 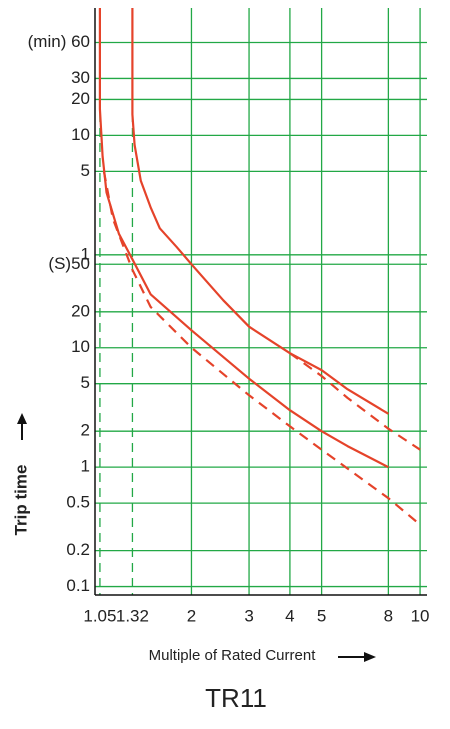 I want to click on y-axis-arrow, so click(x=22, y=426).